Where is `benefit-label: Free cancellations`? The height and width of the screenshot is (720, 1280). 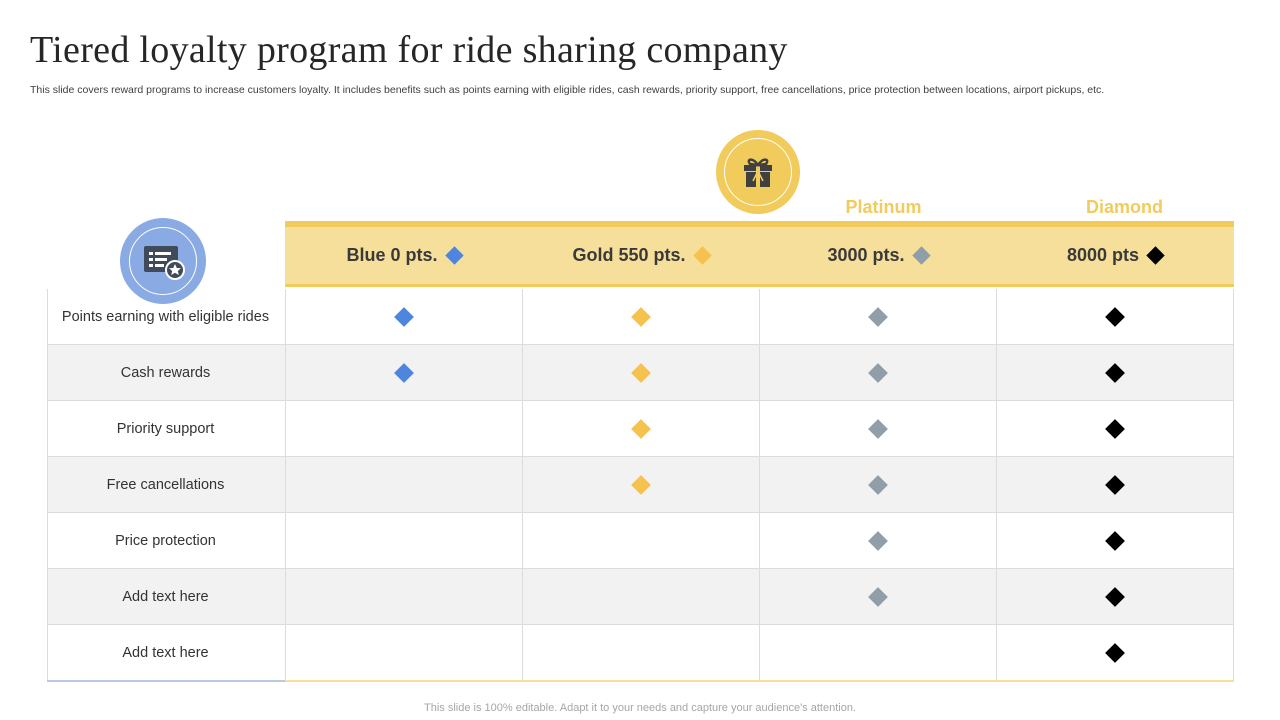 benefit-label: Free cancellations is located at coordinates (165, 485).